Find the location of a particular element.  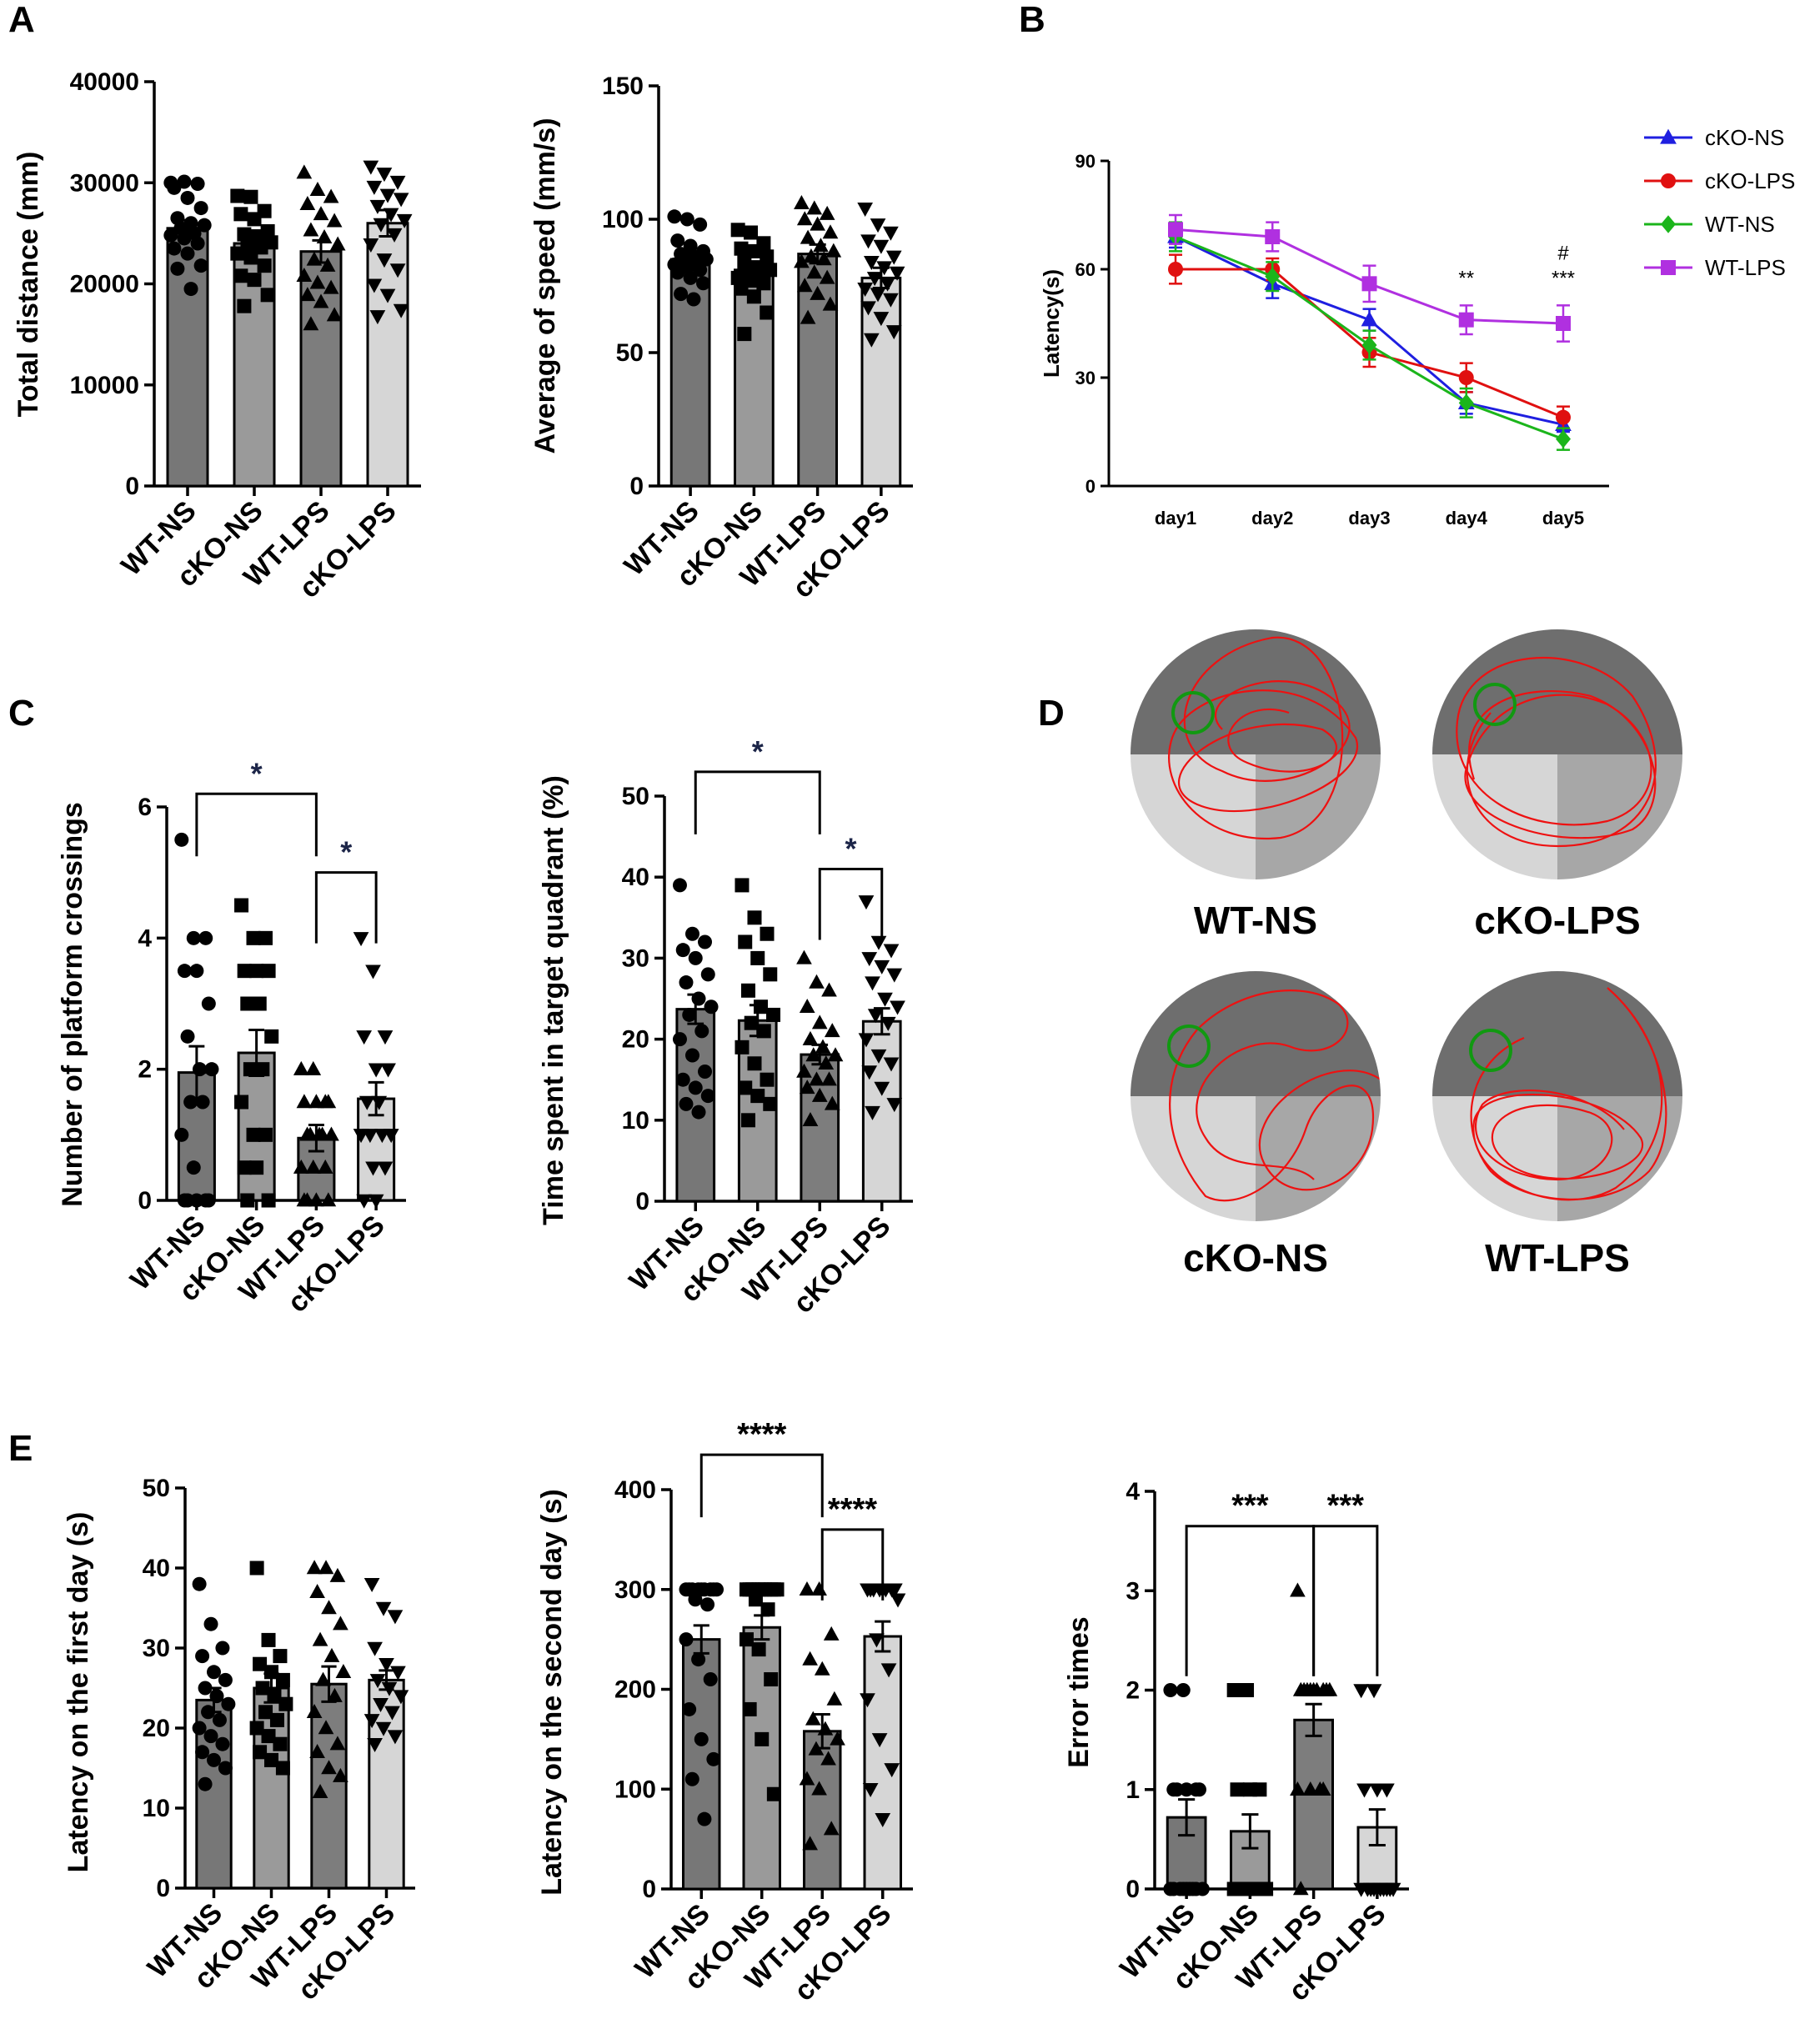

y-tick-label: 20 is located at coordinates (156, 1728).